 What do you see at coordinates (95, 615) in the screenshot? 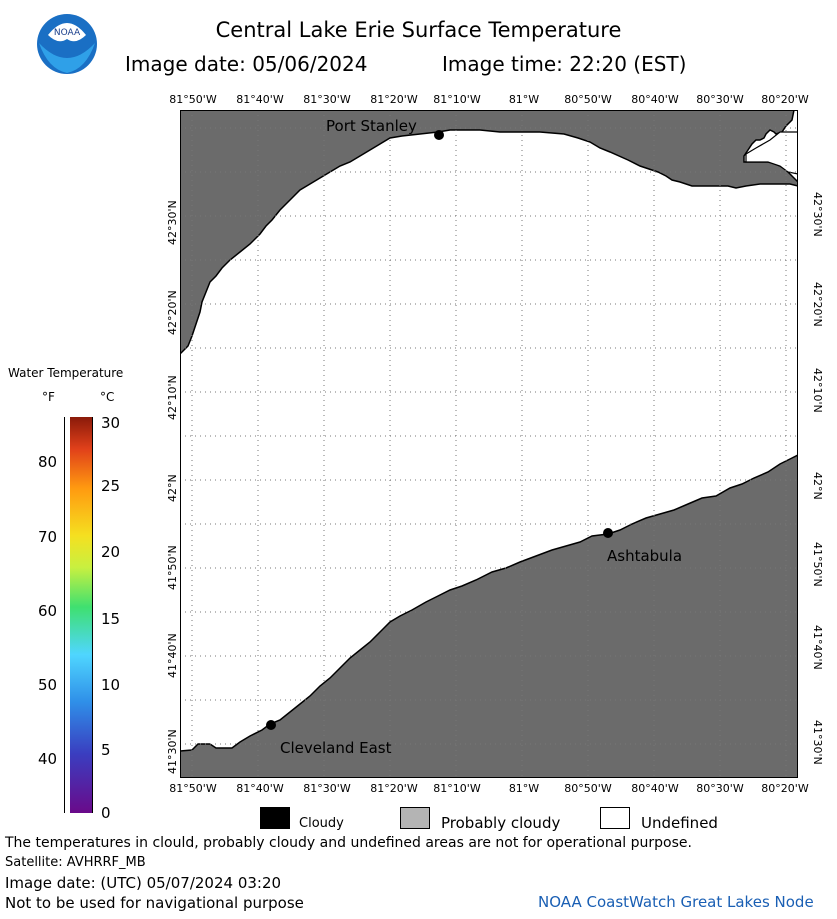
I see `colorbar-tick-line-right` at bounding box center [95, 615].